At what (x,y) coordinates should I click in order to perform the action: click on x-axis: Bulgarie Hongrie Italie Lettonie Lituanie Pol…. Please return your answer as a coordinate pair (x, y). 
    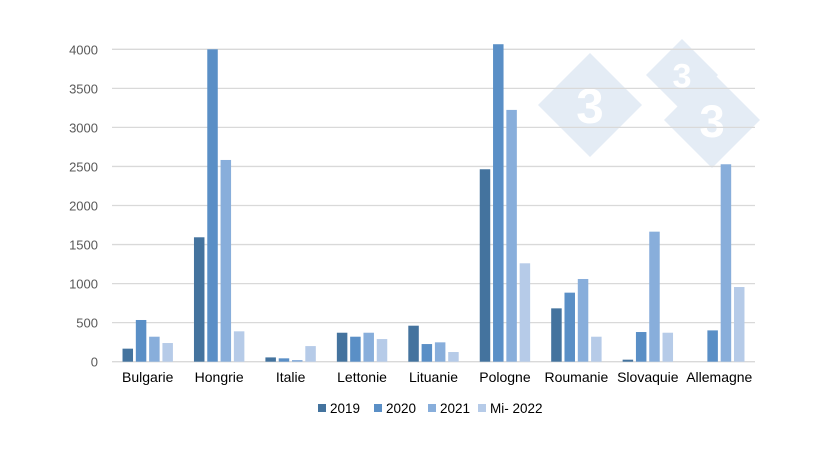
    Looking at the image, I should click on (437, 377).